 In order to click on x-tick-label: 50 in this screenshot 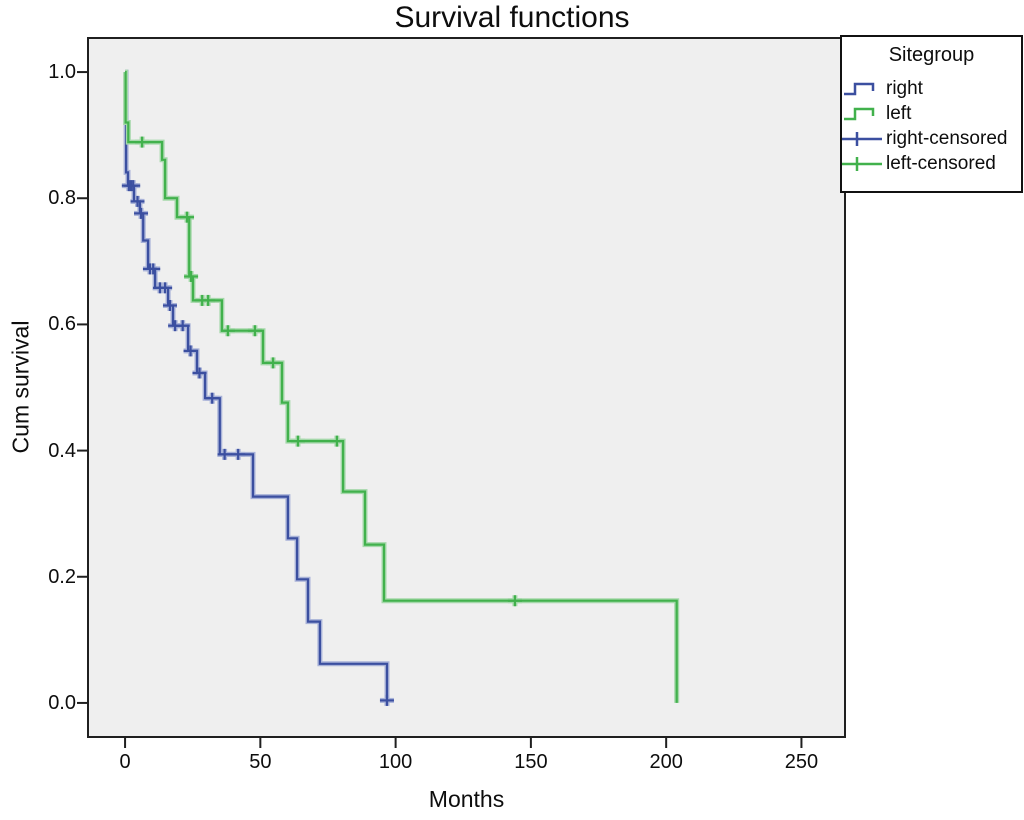, I will do `click(260, 762)`.